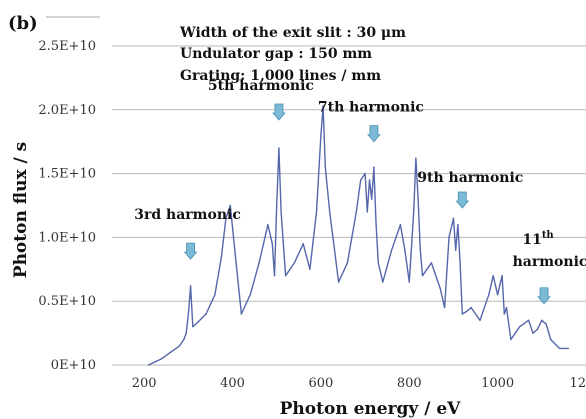 Image resolution: width=586 pixels, height=419 pixels. I want to click on info-line-undulator: Undulator gap : 150 mm, so click(276, 54).